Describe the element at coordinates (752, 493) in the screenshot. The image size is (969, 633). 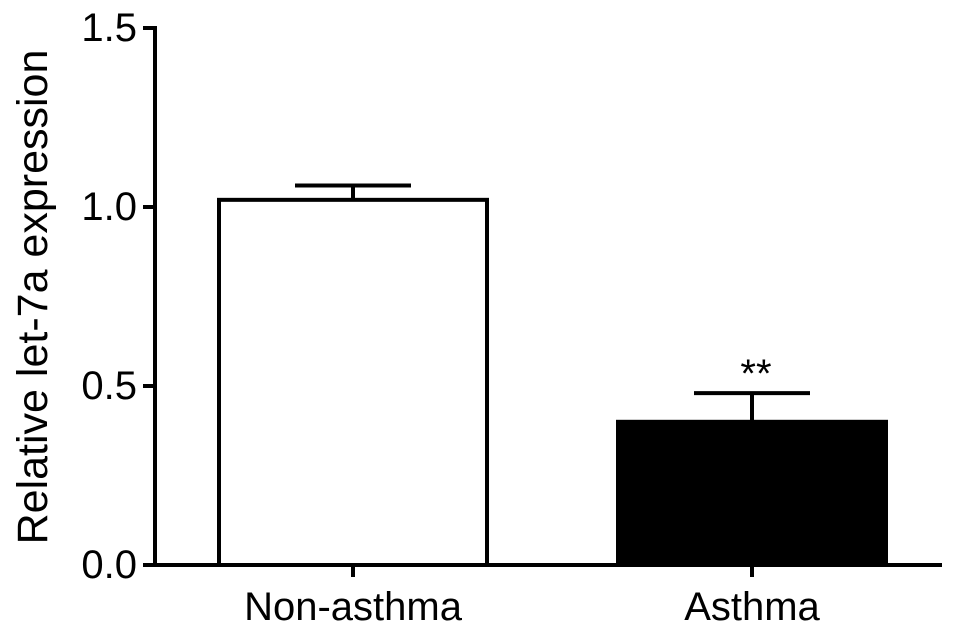
I see `bar-asthma` at that location.